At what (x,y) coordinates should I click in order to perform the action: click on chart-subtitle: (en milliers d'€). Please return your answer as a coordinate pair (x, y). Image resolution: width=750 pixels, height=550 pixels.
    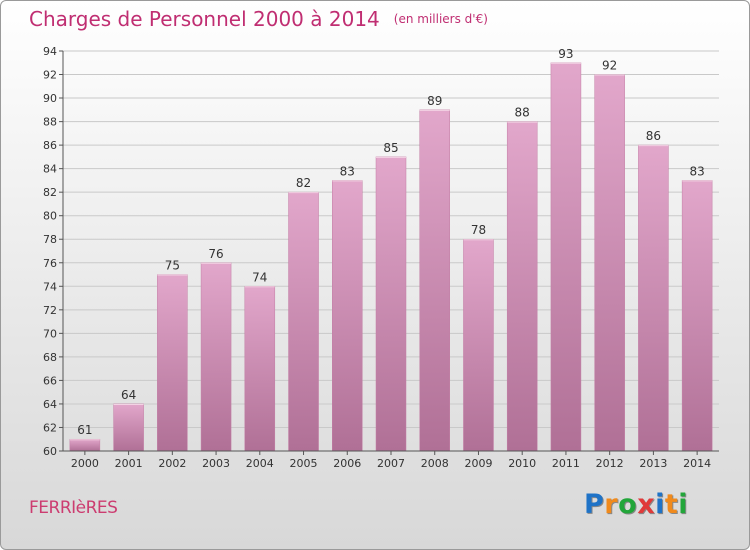
    Looking at the image, I should click on (440, 19).